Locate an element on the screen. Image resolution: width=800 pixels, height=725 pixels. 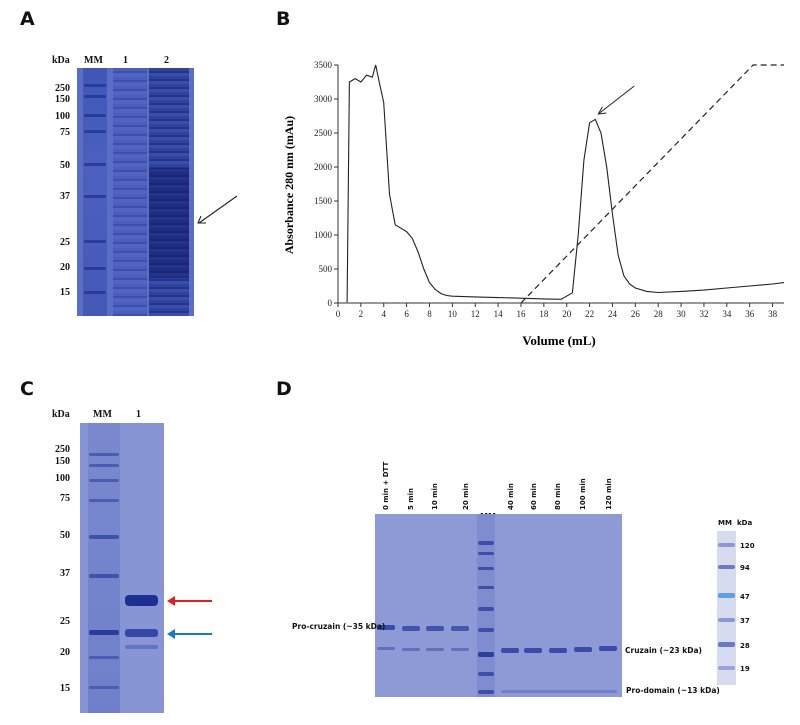
panel-c-mw-37: 37 is located at coordinates (65, 573).